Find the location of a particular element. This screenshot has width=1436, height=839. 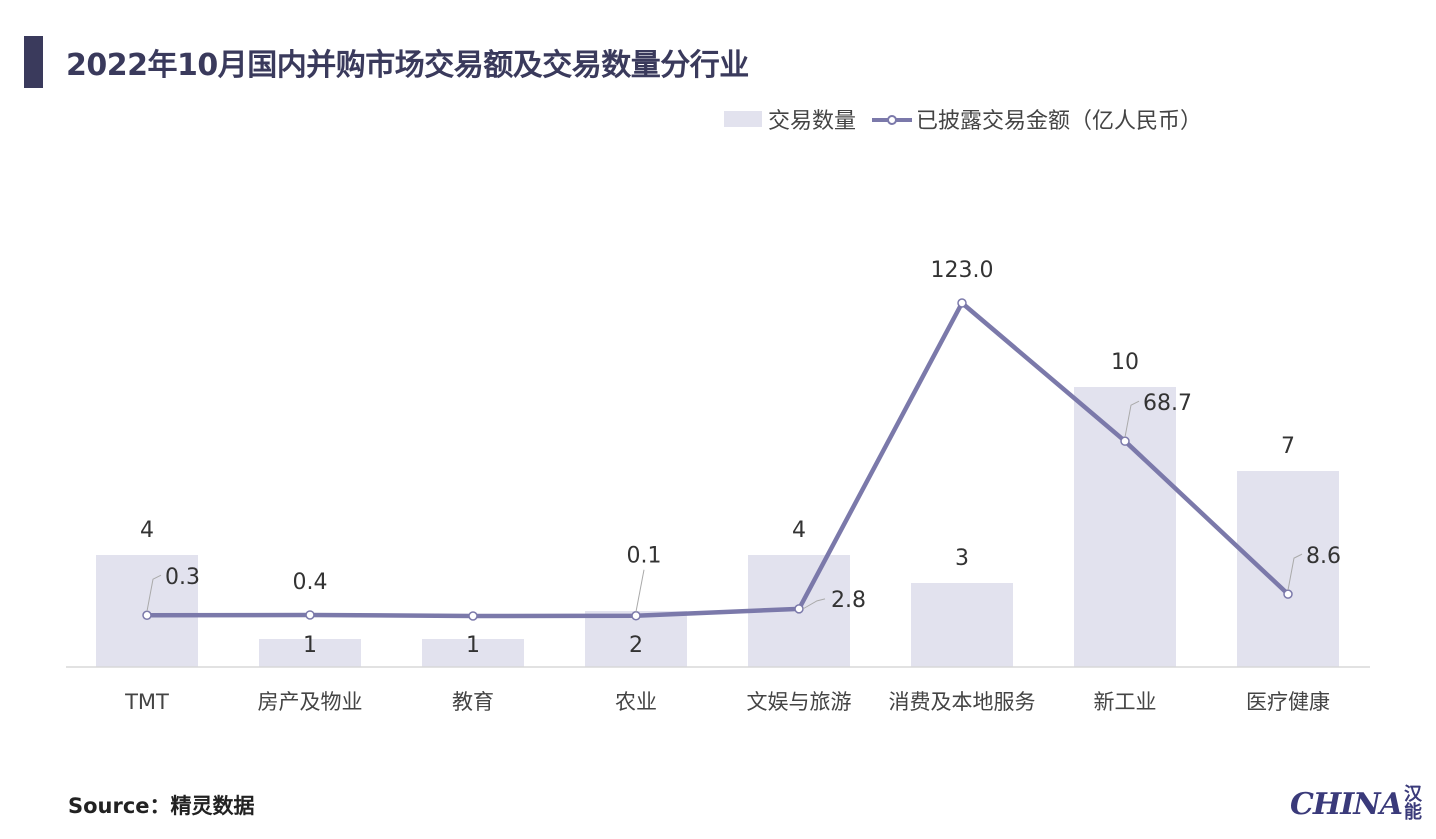

bar-value-label: 10 is located at coordinates (1125, 362).